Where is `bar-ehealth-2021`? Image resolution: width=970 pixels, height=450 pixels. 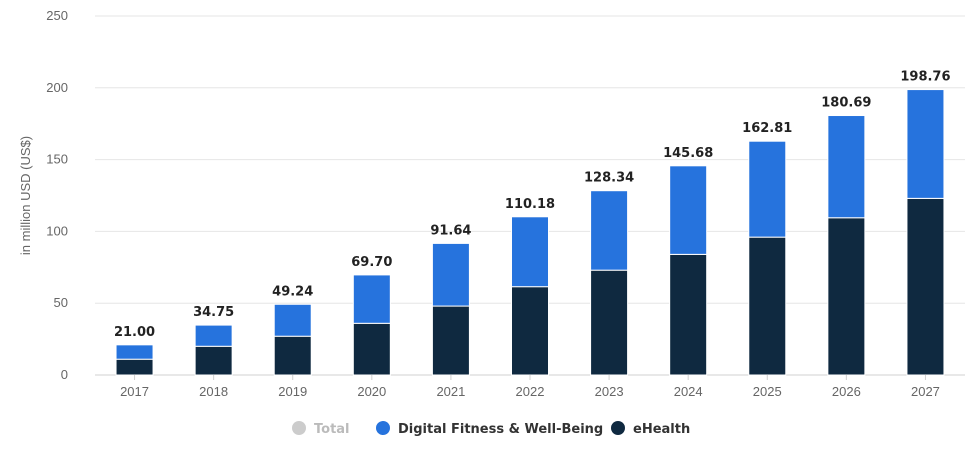
bar-ehealth-2021 is located at coordinates (450, 340).